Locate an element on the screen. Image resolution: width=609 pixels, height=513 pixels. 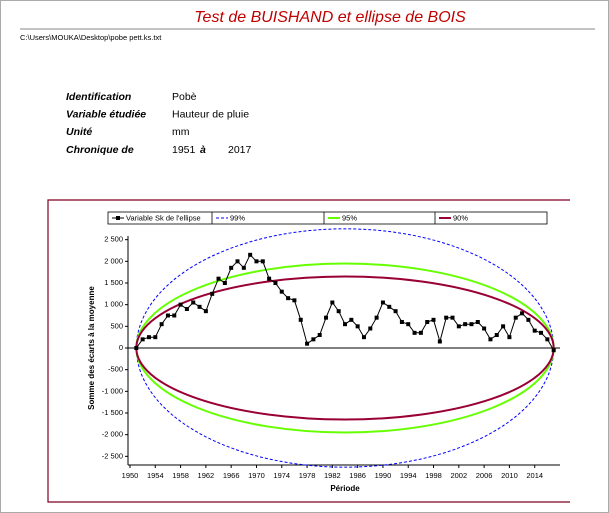
y-axis-label: Somme des écarts à la moyenne is located at coordinates (91, 348).